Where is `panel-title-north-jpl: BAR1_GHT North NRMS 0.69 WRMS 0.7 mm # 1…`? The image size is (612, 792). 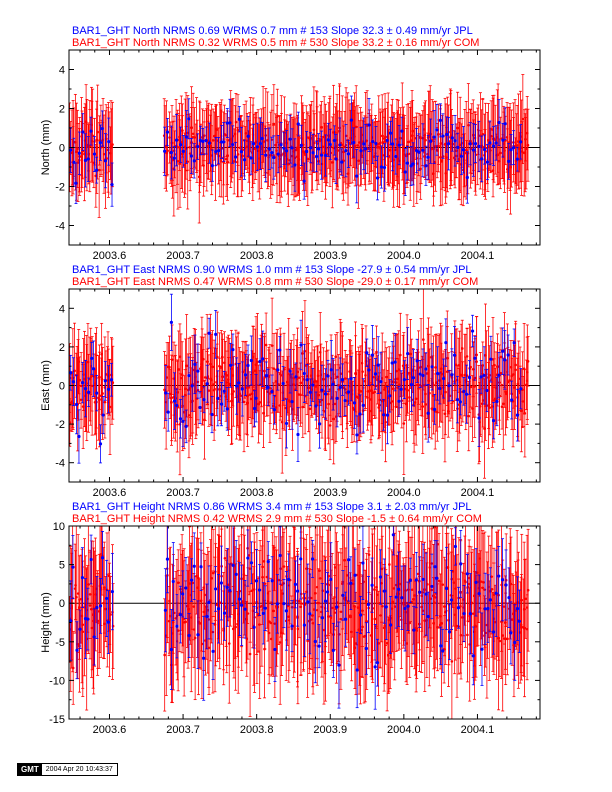 panel-title-north-jpl: BAR1_GHT North NRMS 0.69 WRMS 0.7 mm # 1… is located at coordinates (272, 31).